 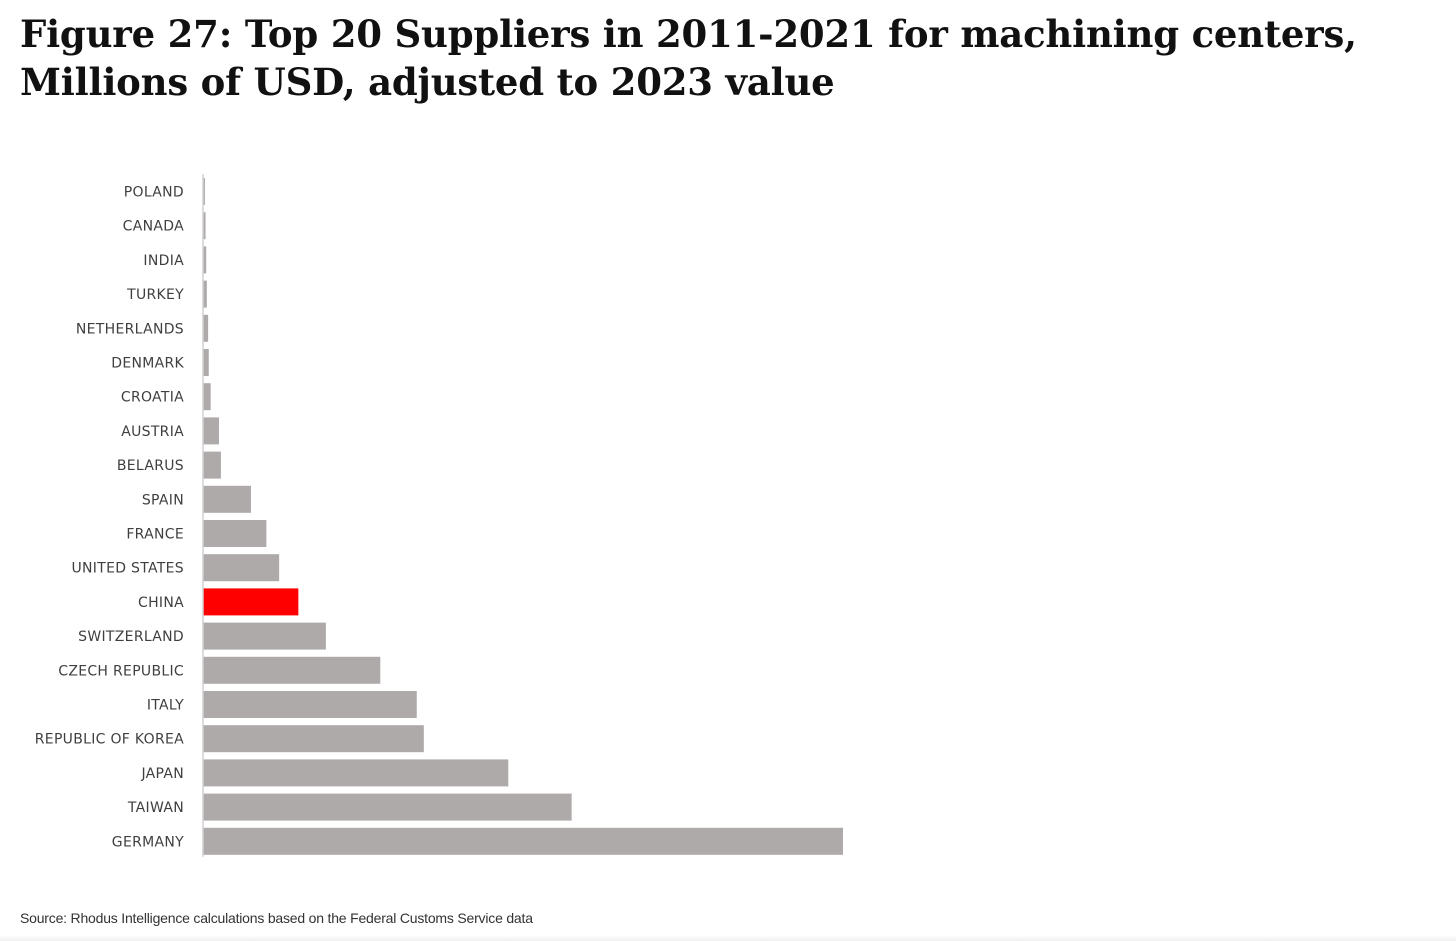 I want to click on category-label: ITALY, so click(x=165, y=706).